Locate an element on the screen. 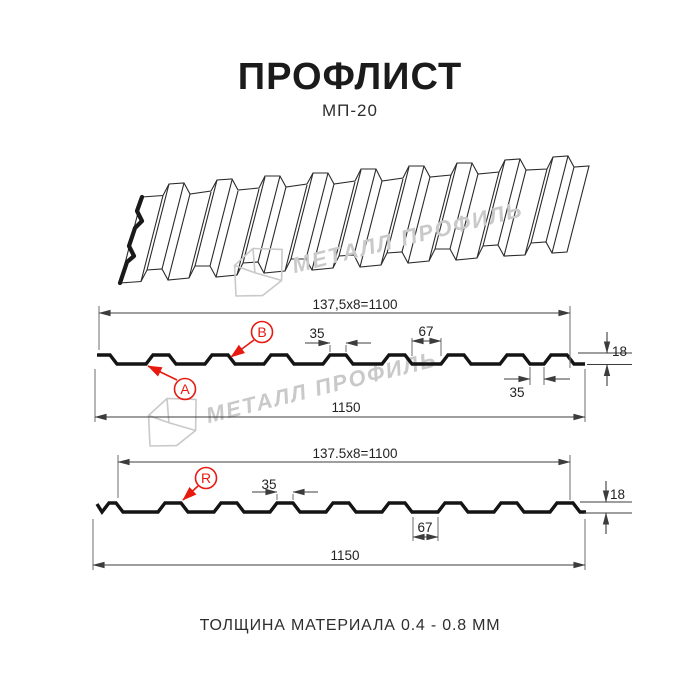 The height and width of the screenshot is (700, 700). profile-cross-section-ab is located at coordinates (341, 359).